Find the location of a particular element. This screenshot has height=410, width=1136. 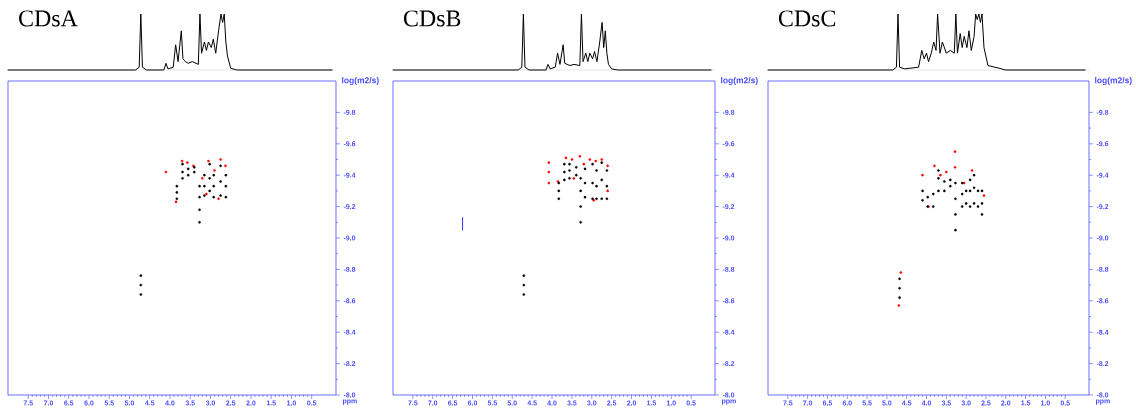

chart-title: CDsA is located at coordinates (48, 18).